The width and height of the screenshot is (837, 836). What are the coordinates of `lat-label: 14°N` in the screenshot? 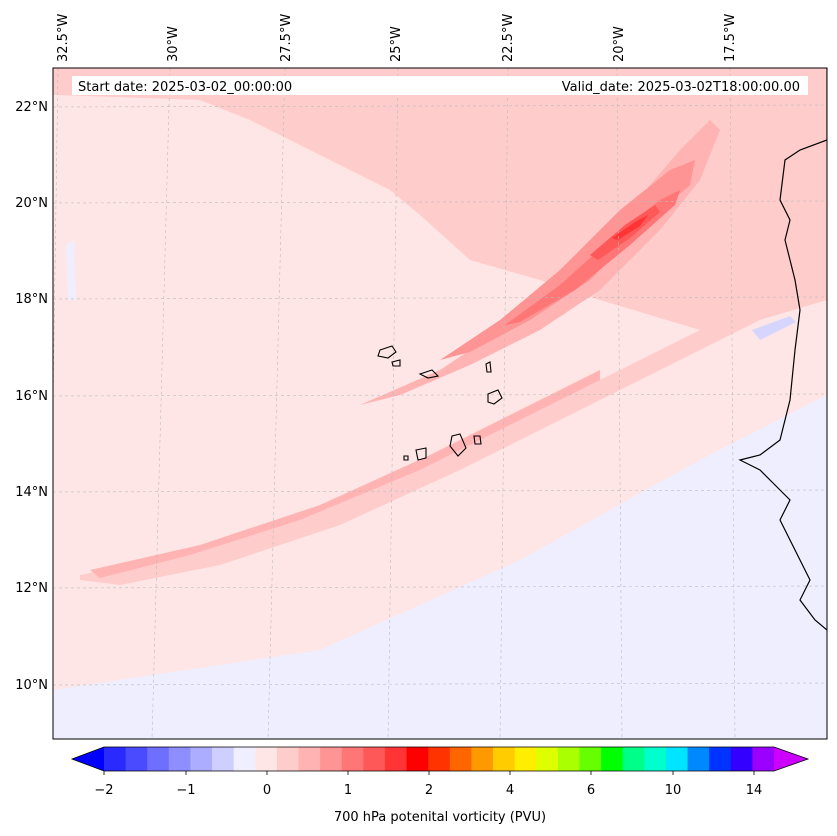 It's located at (31, 492).